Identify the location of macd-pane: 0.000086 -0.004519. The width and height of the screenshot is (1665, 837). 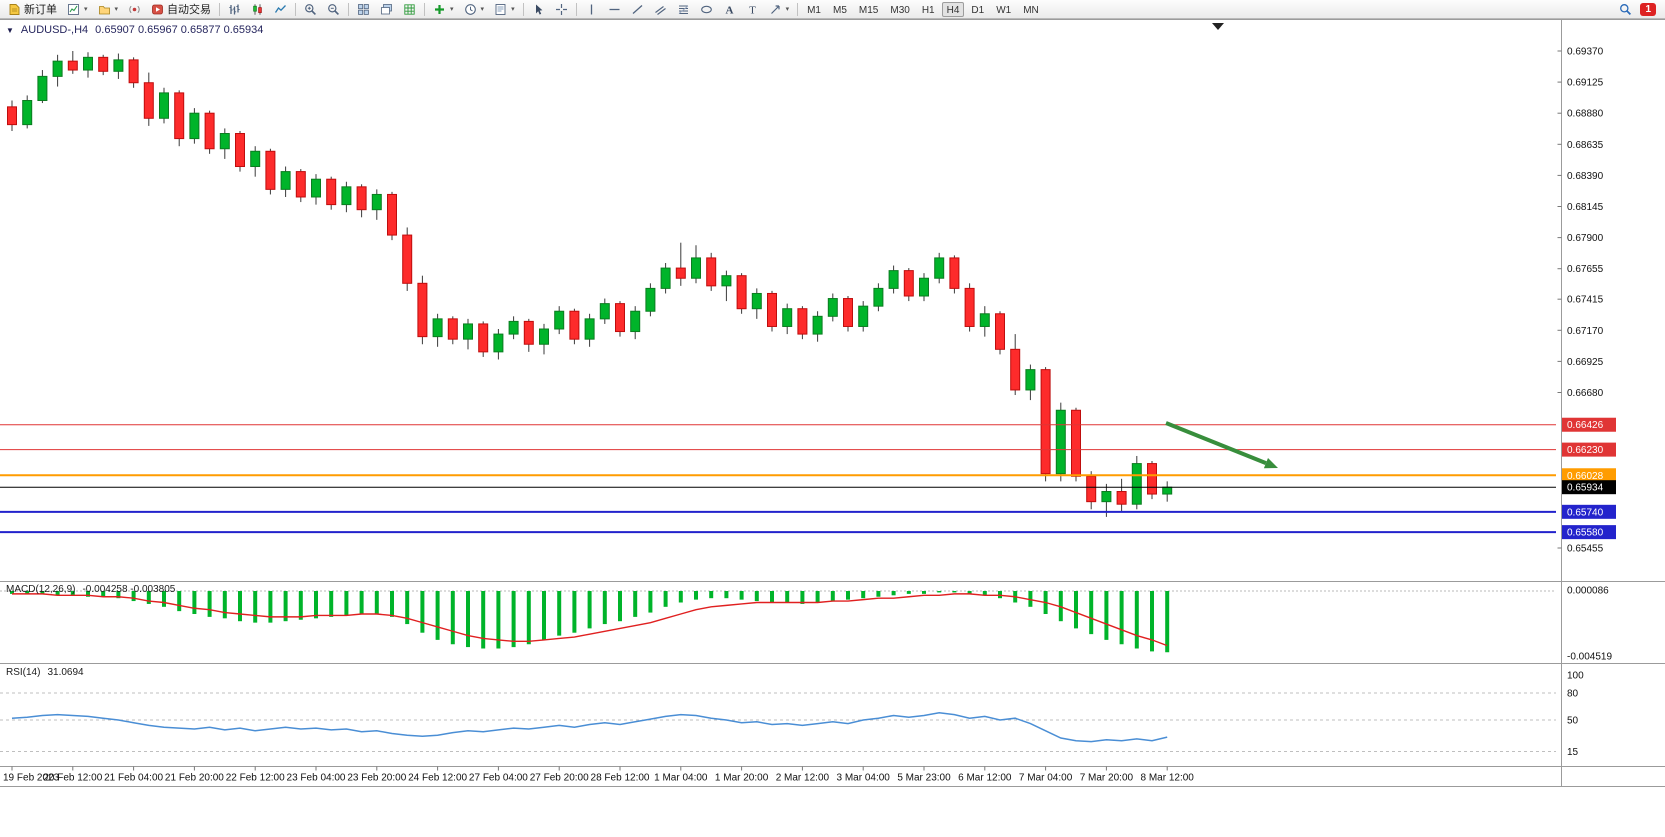
(806, 623).